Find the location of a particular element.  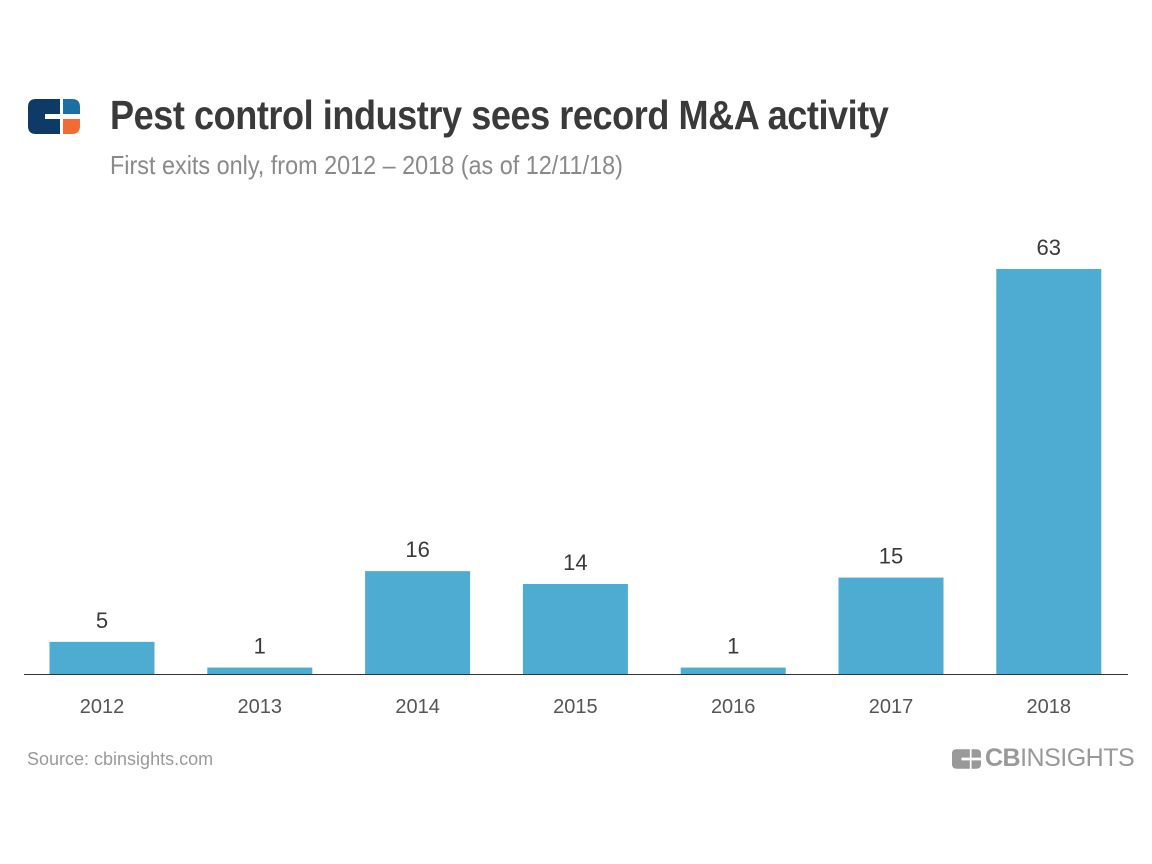

bar-2018 is located at coordinates (1049, 471).